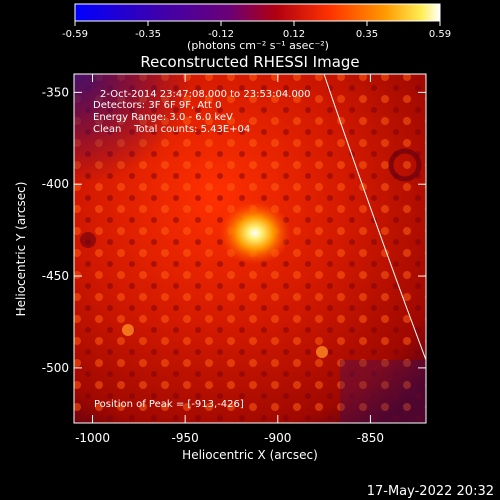  Describe the element at coordinates (75, 34) in the screenshot. I see `colorbar-tick-label: -0.59` at that location.